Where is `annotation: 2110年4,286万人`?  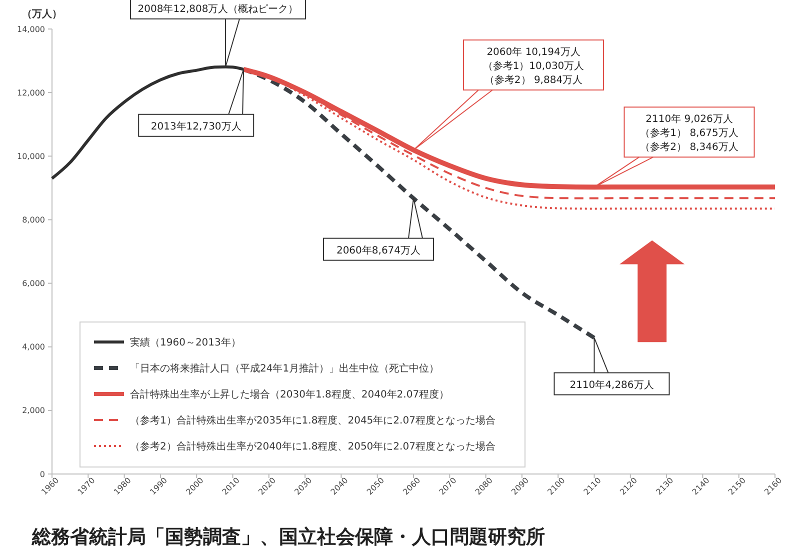
annotation: 2110年4,286万人 is located at coordinates (612, 384).